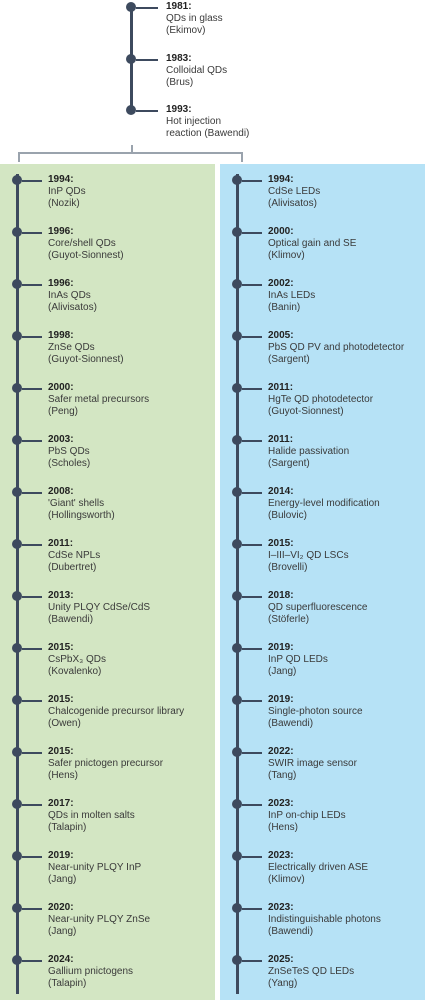 The height and width of the screenshot is (1000, 425). Describe the element at coordinates (315, 712) in the screenshot. I see `right-timeline-entry: 2019: Single-photon source (Bawendi)` at that location.